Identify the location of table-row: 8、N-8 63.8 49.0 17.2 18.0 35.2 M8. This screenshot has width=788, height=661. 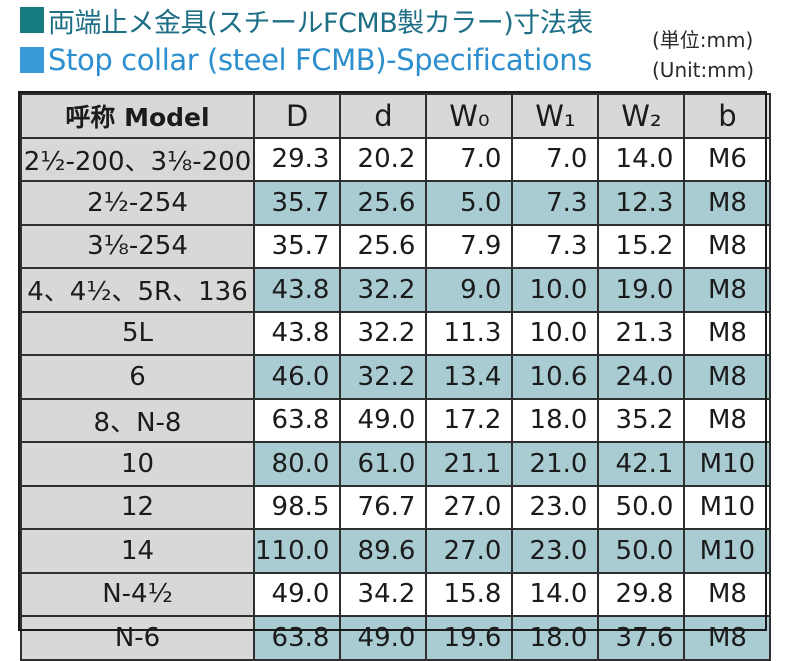
(396, 420).